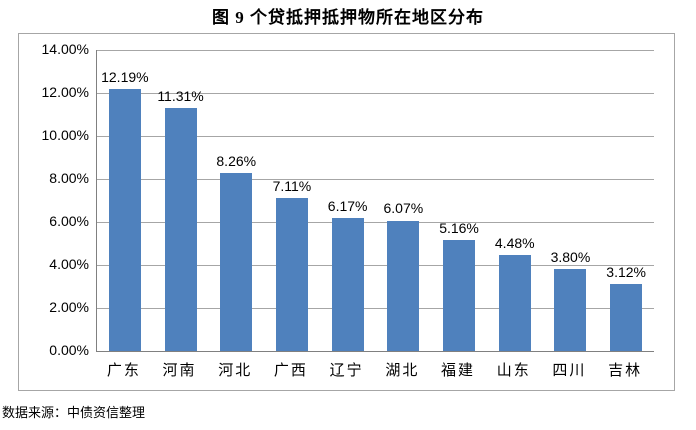 The width and height of the screenshot is (696, 430). Describe the element at coordinates (65, 135) in the screenshot. I see `y-tick-label: 10.00%` at that location.